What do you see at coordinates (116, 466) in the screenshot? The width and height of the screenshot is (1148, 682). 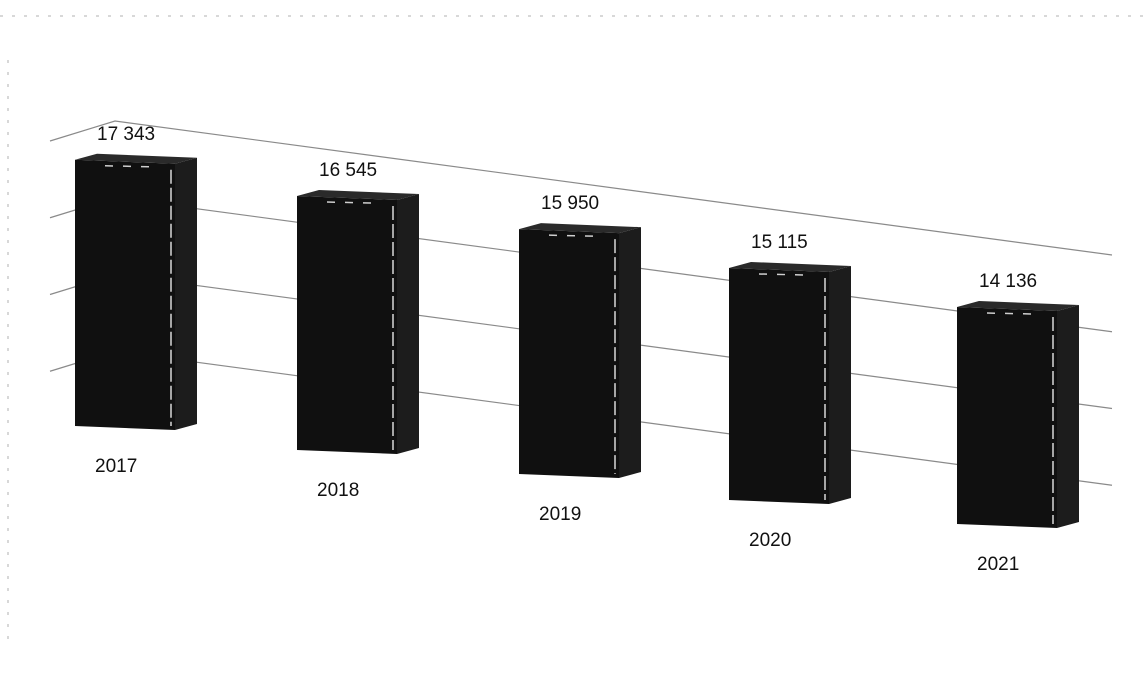 I see `category-label-2017: 2017` at bounding box center [116, 466].